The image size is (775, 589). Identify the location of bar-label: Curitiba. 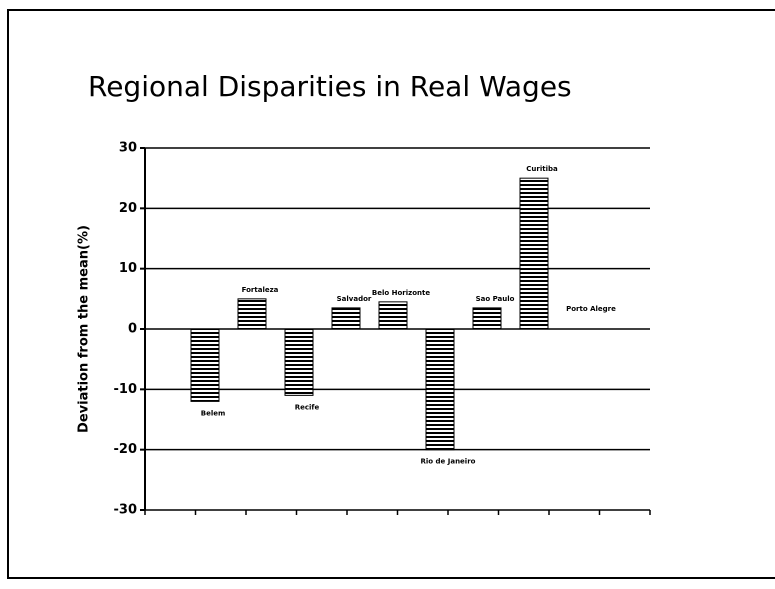
(542, 169).